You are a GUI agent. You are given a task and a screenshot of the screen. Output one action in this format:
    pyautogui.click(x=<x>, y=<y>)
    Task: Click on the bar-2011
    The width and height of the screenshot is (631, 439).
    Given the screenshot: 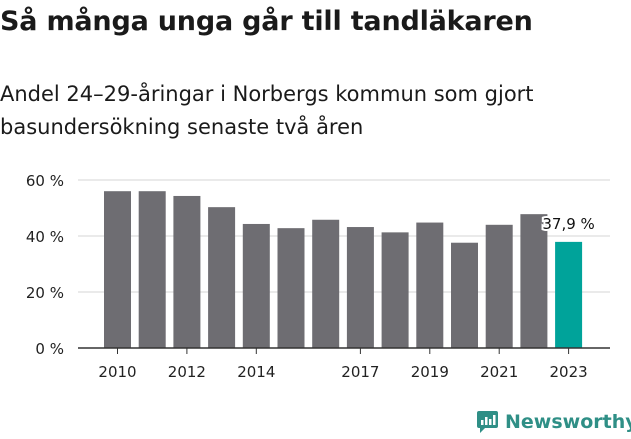 What is the action you would take?
    pyautogui.click(x=152, y=269)
    